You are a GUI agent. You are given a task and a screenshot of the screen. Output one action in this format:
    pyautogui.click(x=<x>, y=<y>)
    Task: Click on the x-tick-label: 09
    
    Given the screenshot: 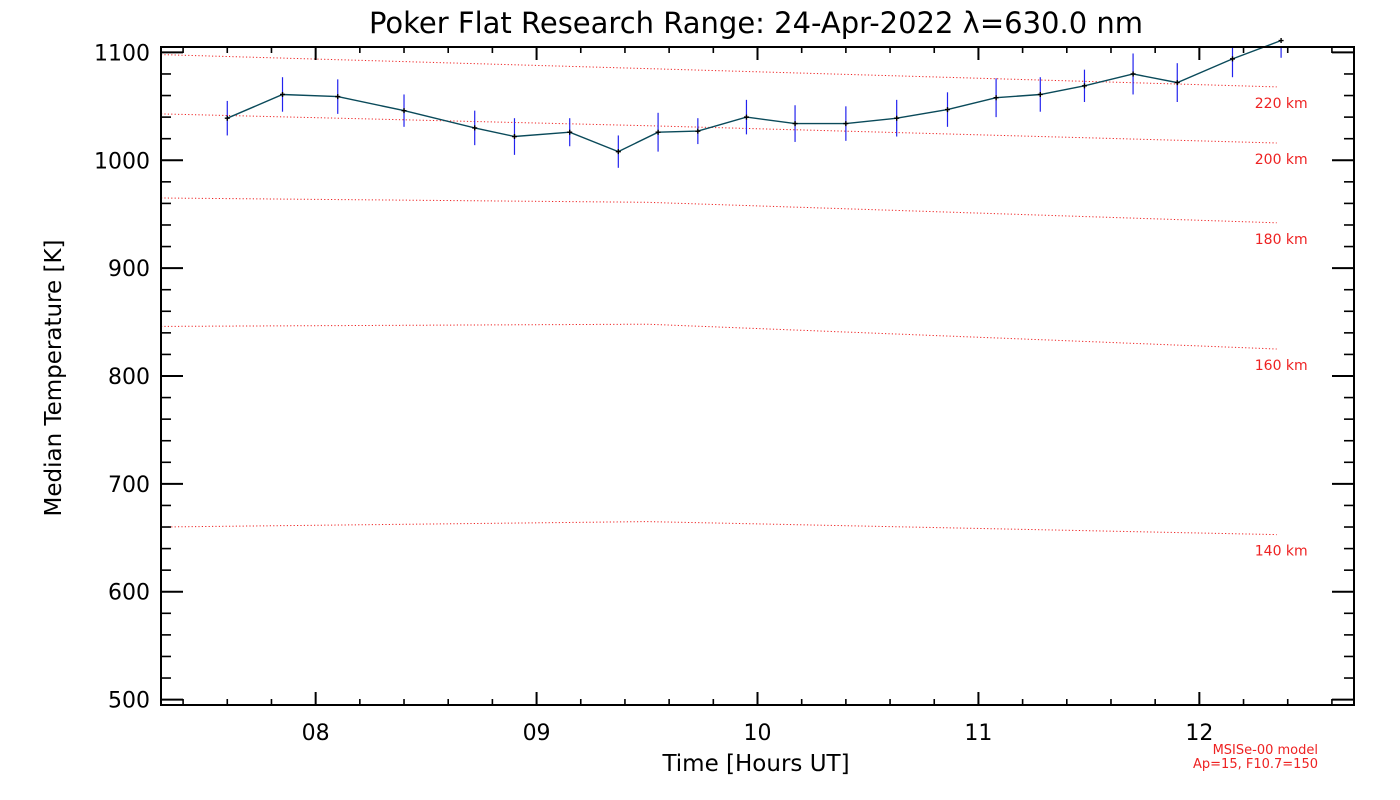 What is the action you would take?
    pyautogui.click(x=537, y=733)
    